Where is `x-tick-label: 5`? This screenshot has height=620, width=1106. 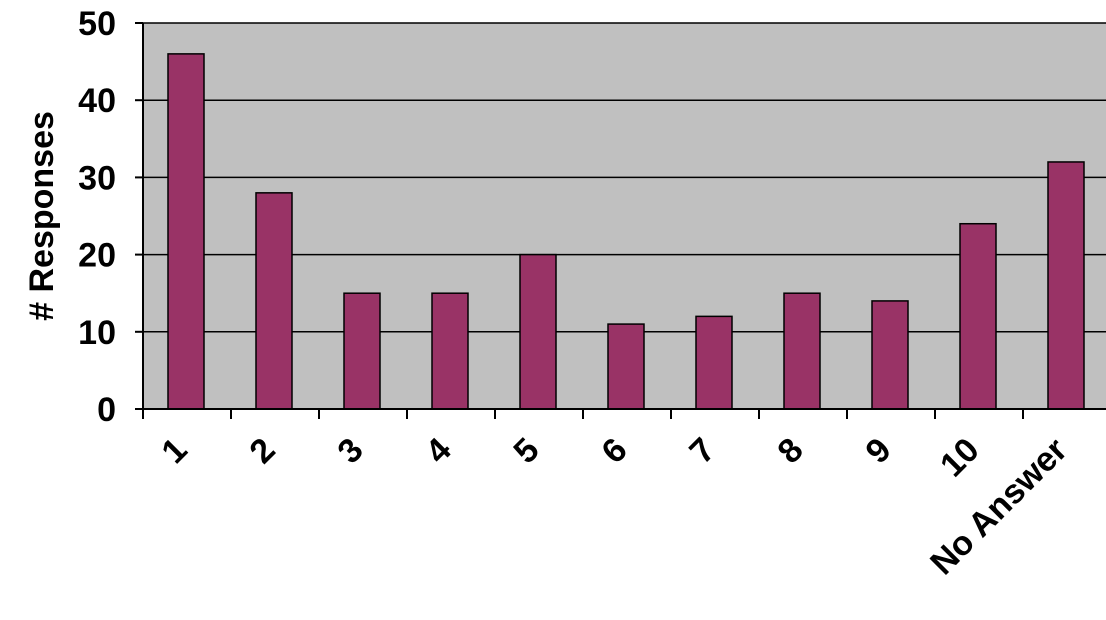 x-tick-label: 5 is located at coordinates (526, 451).